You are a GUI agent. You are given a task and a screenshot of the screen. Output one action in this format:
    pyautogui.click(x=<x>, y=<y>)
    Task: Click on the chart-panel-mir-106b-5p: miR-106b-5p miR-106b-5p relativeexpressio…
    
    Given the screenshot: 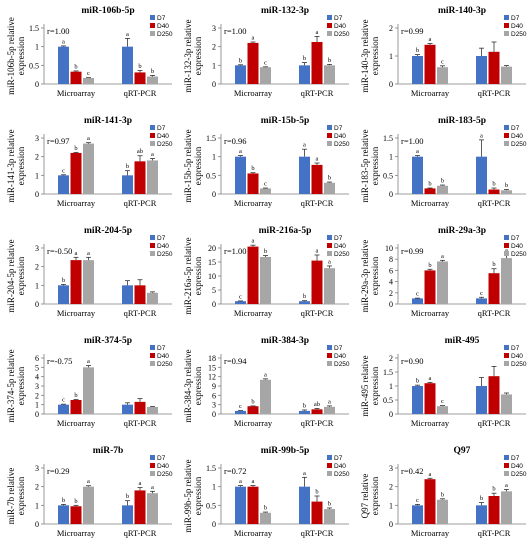 What is the action you would take?
    pyautogui.click(x=89, y=52)
    